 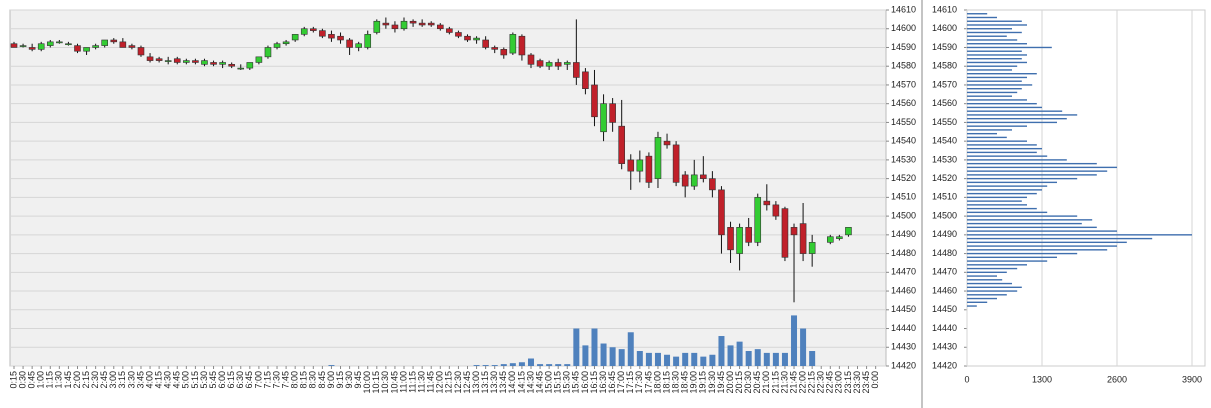 What do you see at coordinates (59, 380) in the screenshot?
I see `x-tick-label: 1:30` at bounding box center [59, 380].